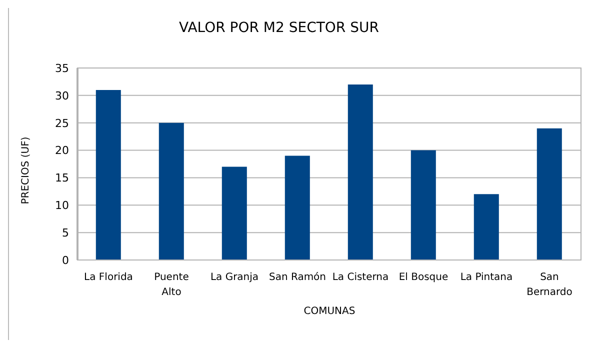 The height and width of the screenshot is (348, 606). Describe the element at coordinates (423, 277) in the screenshot. I see `x-tick-label: El Bosque` at that location.